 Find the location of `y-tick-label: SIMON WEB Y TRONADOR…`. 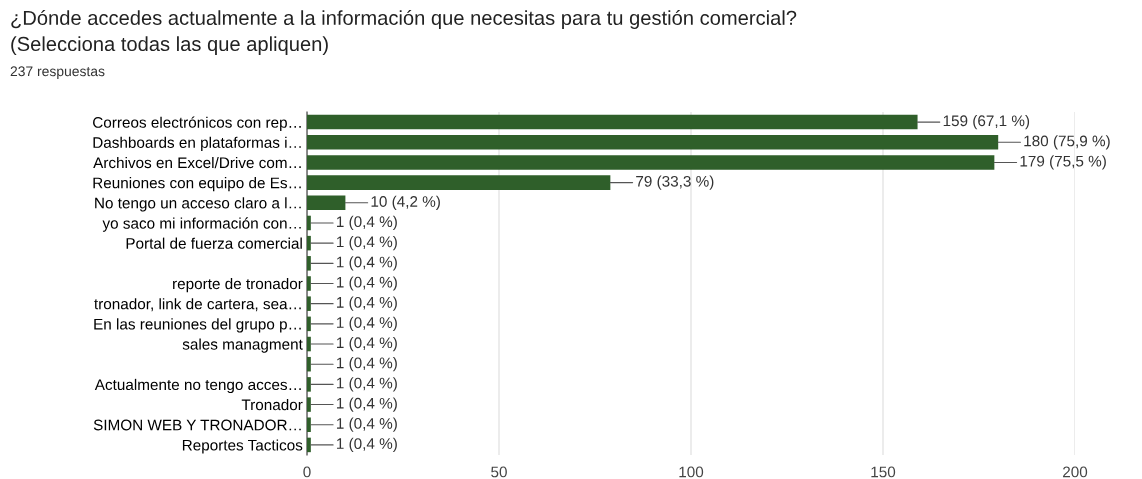

y-tick-label: SIMON WEB Y TRONADOR… is located at coordinates (197, 425).